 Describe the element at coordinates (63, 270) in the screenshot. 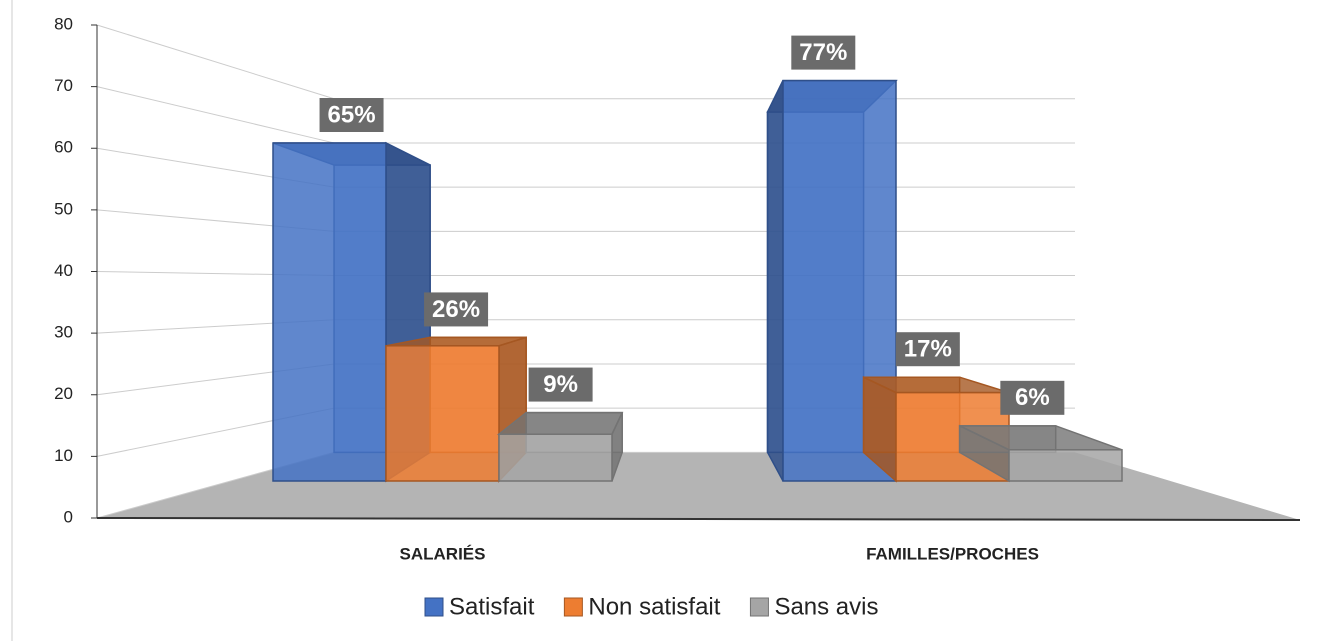

I see `y-tick-label: 40` at that location.